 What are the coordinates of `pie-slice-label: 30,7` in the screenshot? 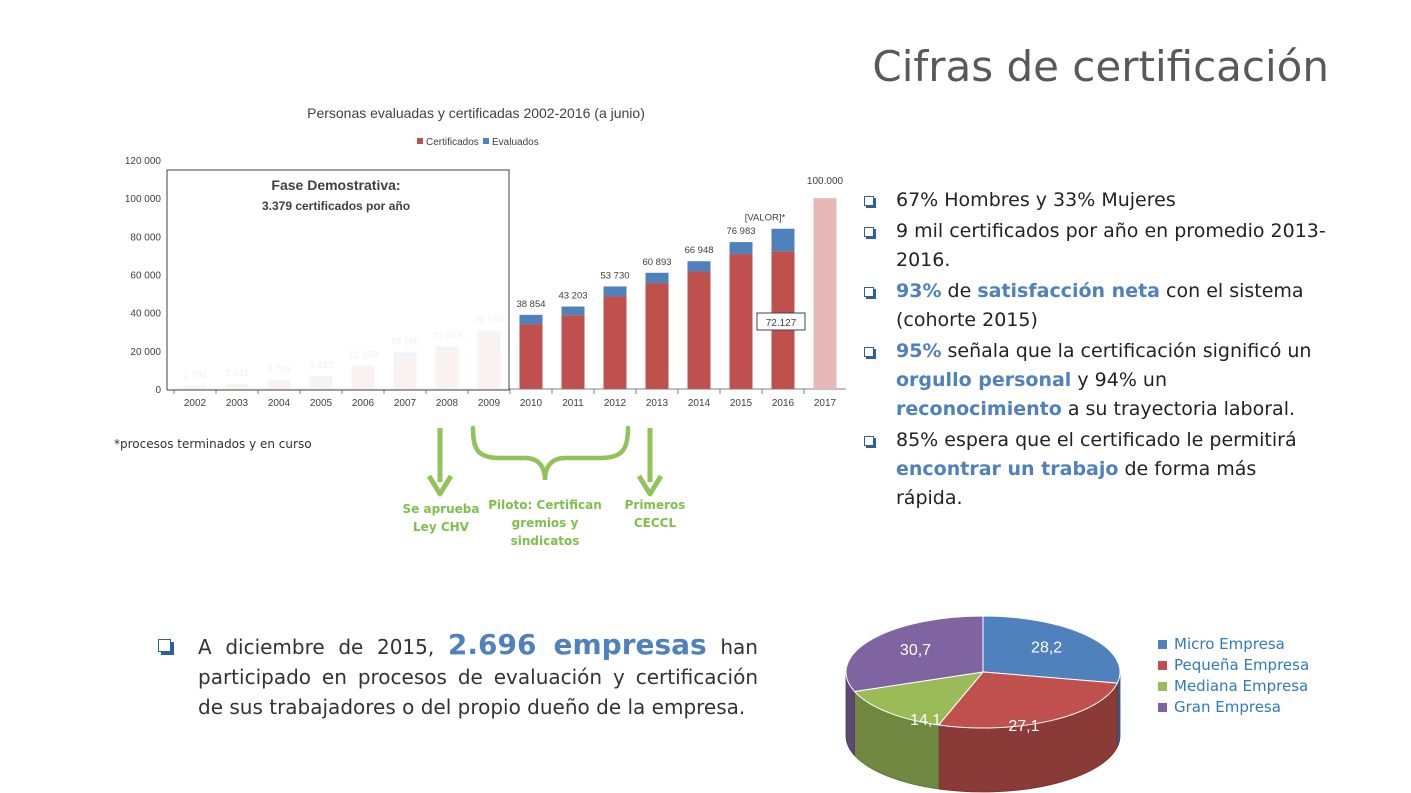 It's located at (915, 650).